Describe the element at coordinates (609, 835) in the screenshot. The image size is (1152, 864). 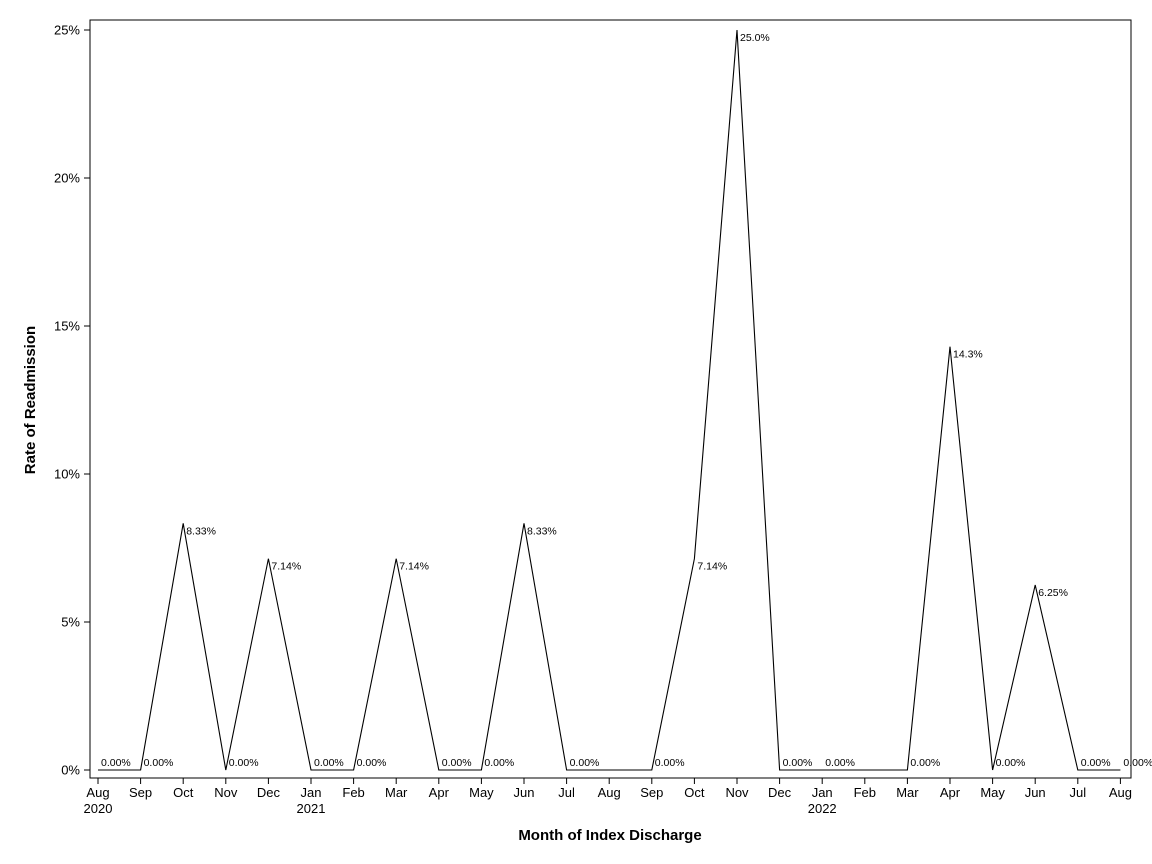
I see `x-axis-title: Month of Index Discharge` at that location.